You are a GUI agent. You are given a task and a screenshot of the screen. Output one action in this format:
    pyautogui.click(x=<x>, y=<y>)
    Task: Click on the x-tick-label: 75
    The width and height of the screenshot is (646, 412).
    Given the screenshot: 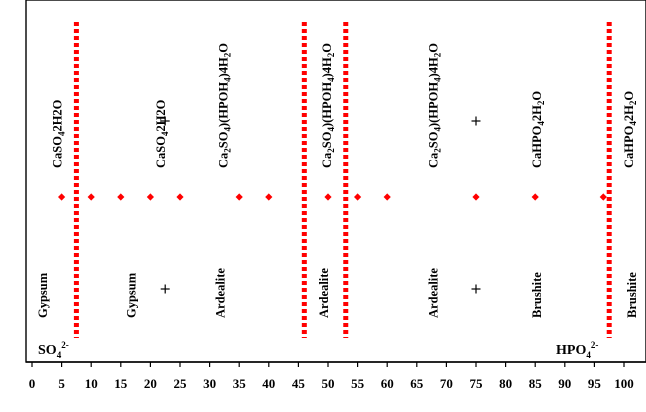 What is the action you would take?
    pyautogui.click(x=477, y=383)
    